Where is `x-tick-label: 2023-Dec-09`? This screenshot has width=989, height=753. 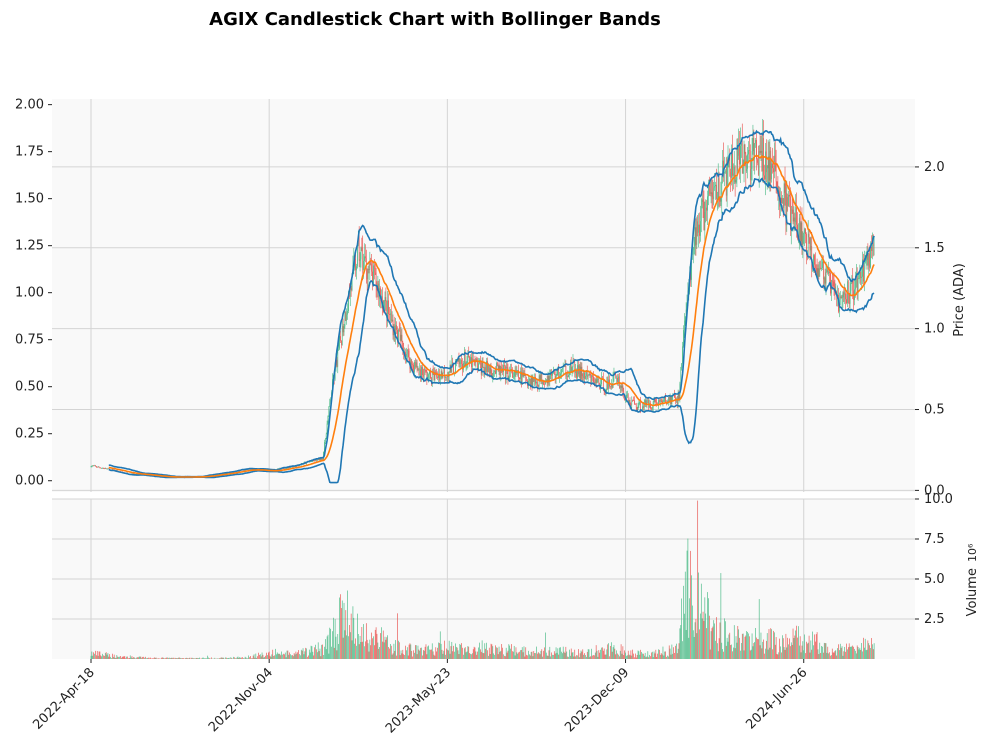 x-tick-label: 2023-Dec-09 is located at coordinates (597, 700).